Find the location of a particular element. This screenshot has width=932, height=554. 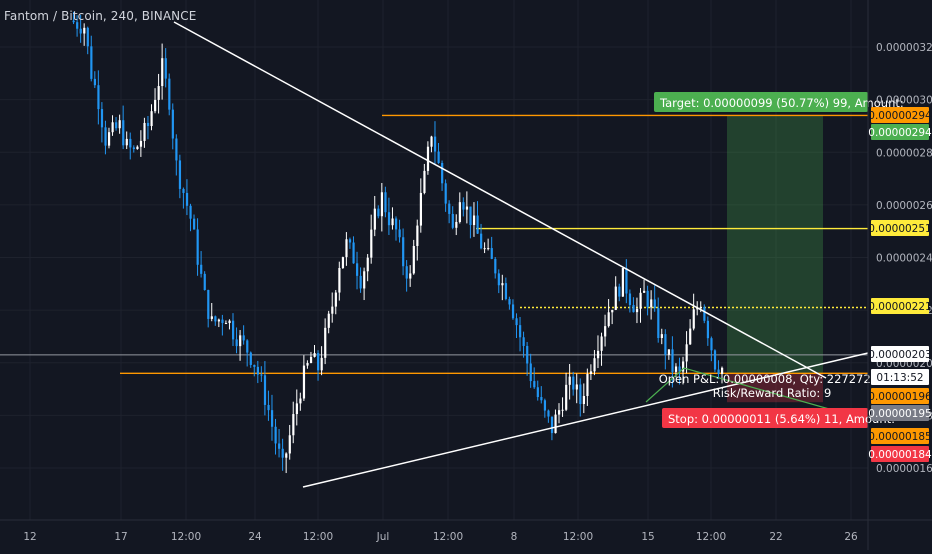

axis-badge-text: 0.00000294 is located at coordinates (900, 116).